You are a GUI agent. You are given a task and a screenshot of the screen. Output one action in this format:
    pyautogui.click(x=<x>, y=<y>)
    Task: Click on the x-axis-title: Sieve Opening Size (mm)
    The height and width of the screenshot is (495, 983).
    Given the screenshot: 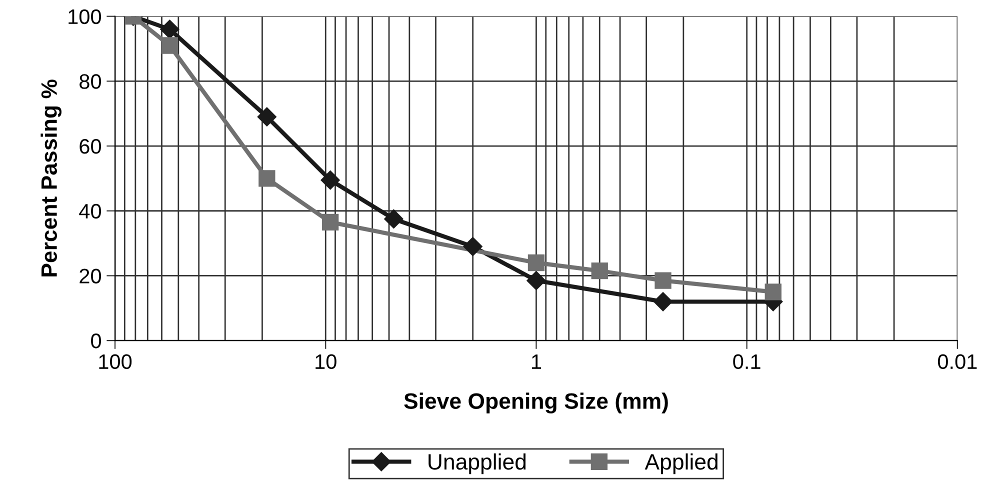 What is the action you would take?
    pyautogui.click(x=536, y=403)
    